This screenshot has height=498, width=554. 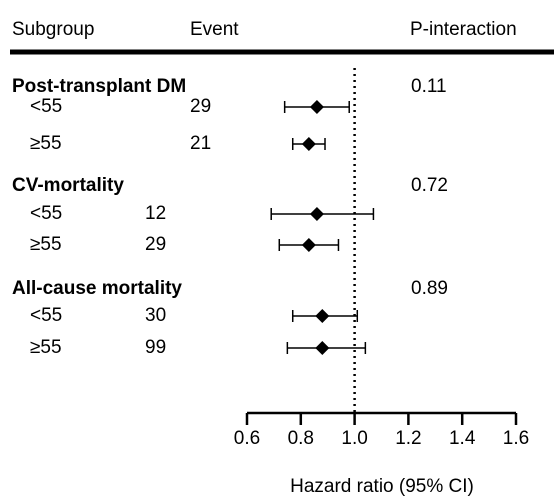 I want to click on p-value: 0.11, so click(x=429, y=86).